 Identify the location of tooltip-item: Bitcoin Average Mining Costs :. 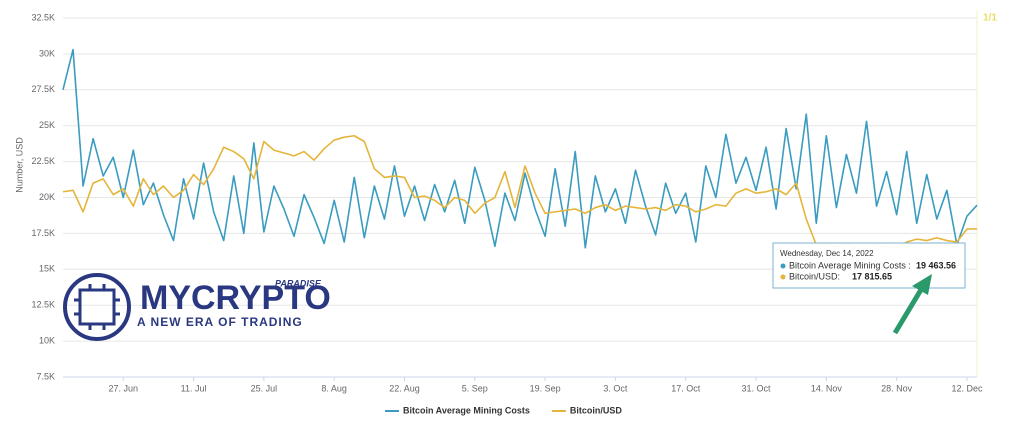
(850, 265).